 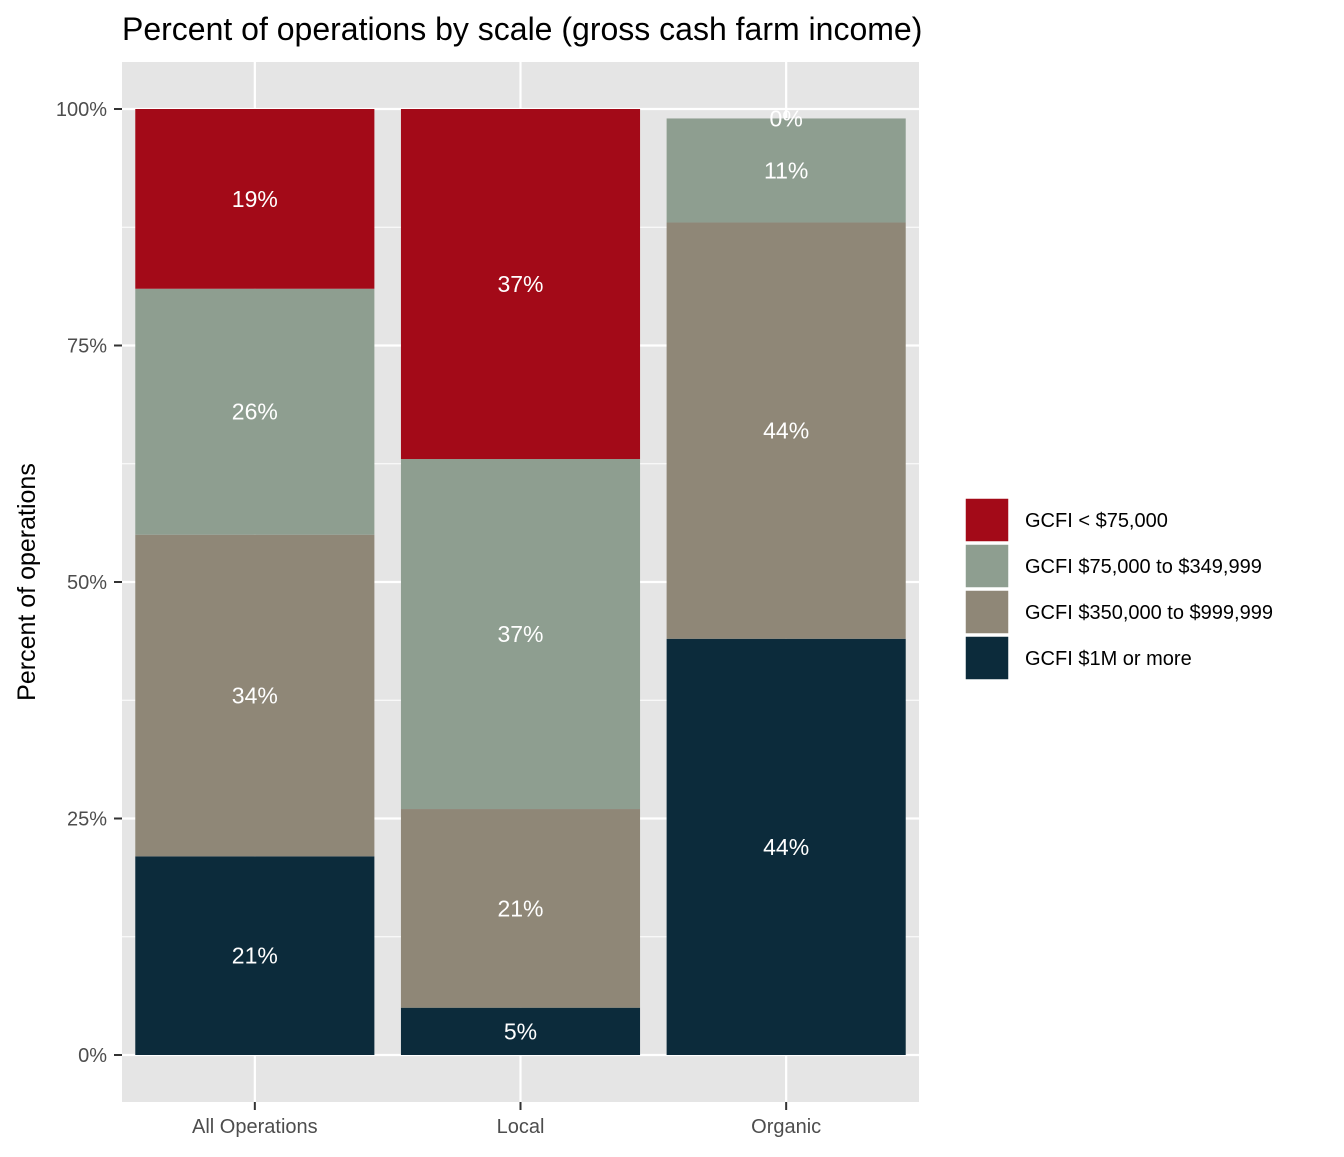 I want to click on x-axis: All Operations Local Organic, so click(x=506, y=1120).